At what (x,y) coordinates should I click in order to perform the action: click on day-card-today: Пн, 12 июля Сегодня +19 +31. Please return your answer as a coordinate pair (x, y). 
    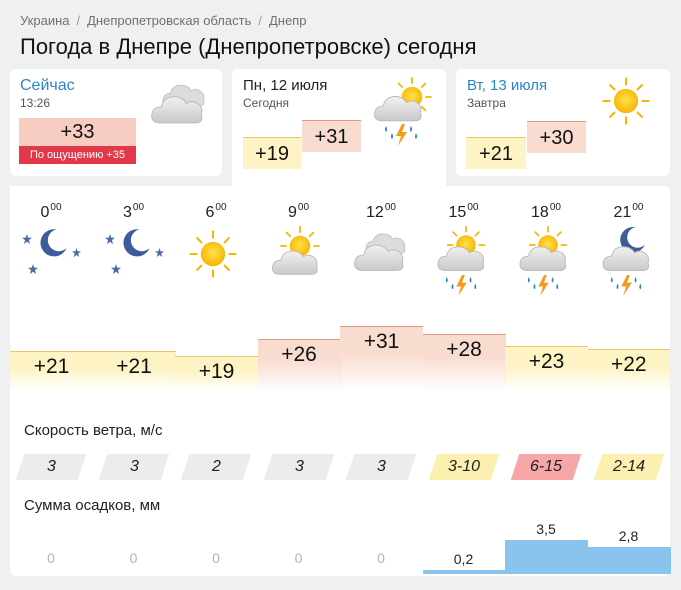
    Looking at the image, I should click on (339, 130).